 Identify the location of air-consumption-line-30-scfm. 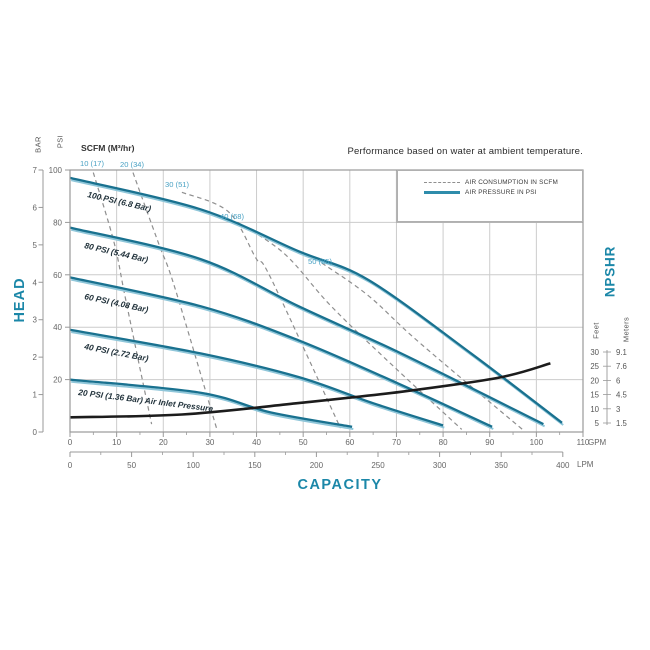
(261, 310).